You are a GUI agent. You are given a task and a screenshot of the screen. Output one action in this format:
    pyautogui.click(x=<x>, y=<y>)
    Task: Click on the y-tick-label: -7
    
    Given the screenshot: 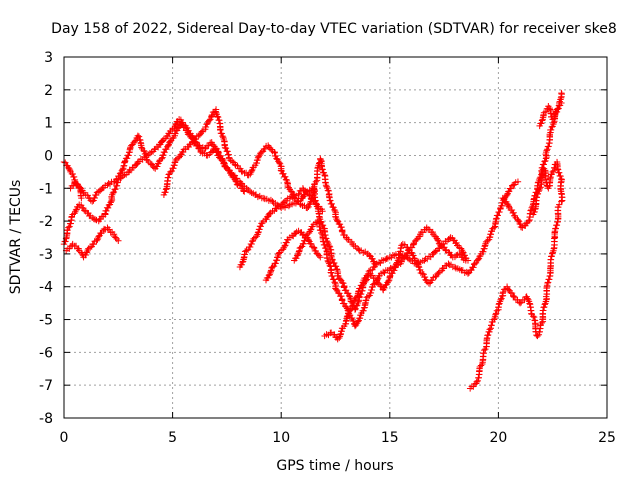 What is the action you would take?
    pyautogui.click(x=46, y=386)
    